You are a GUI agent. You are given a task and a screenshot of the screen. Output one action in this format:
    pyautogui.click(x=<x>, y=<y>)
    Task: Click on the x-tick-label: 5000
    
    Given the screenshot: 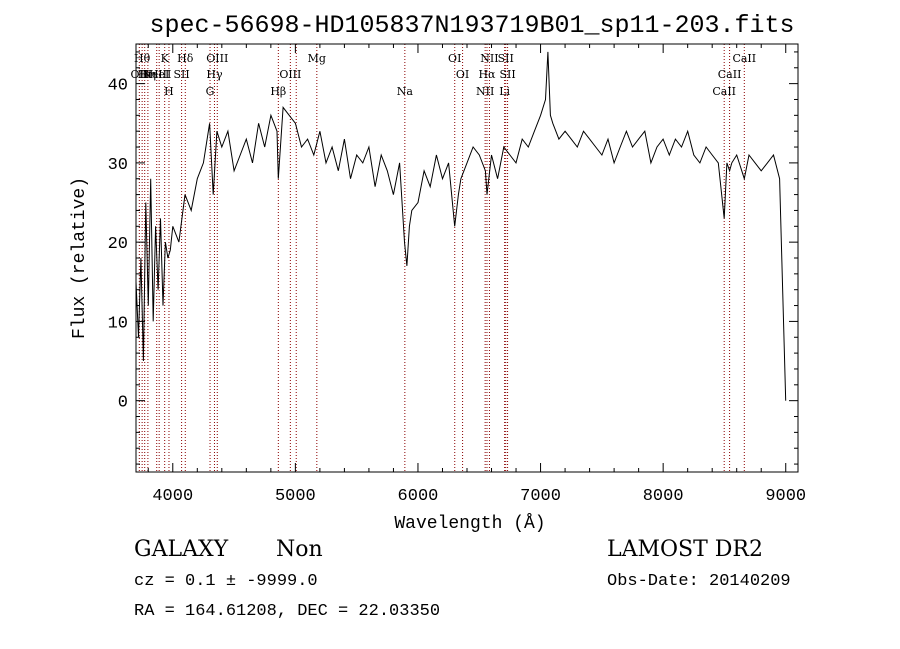 What is the action you would take?
    pyautogui.click(x=295, y=496)
    